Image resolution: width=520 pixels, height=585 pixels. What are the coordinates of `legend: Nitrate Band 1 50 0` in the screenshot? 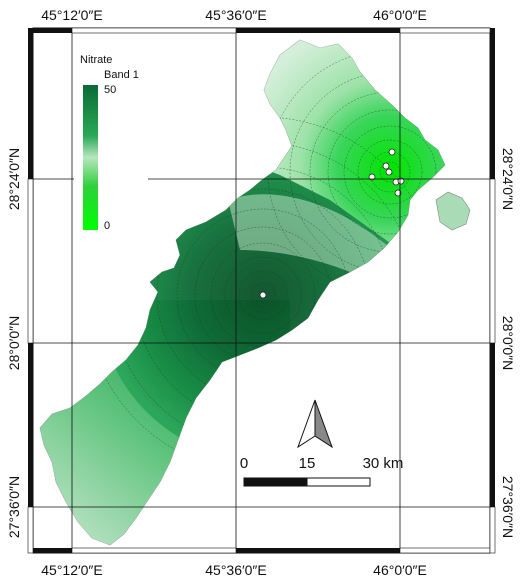 It's located at (111, 142).